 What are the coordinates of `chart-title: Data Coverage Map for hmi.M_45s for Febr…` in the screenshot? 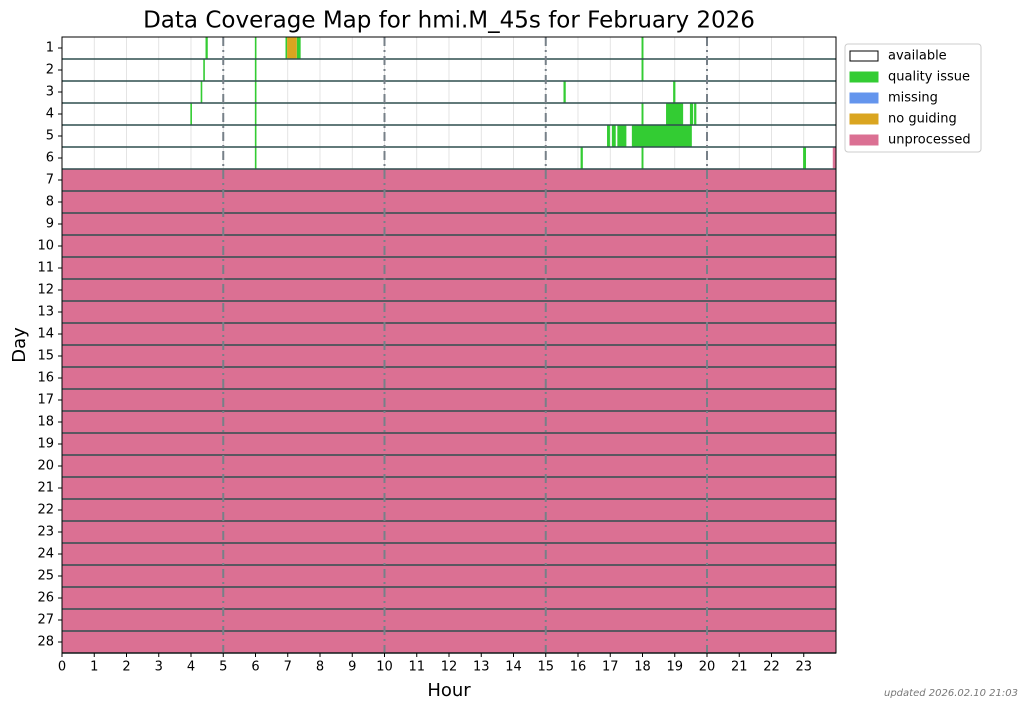 It's located at (449, 21).